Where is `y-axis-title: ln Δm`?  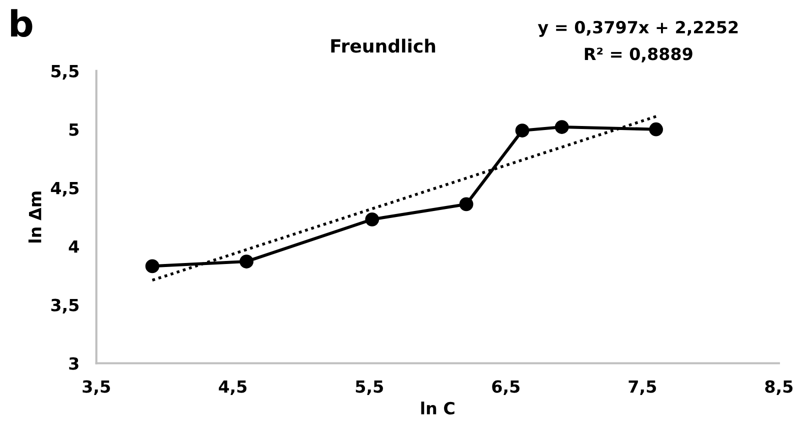
y-axis-title: ln Δm is located at coordinates (35, 217).